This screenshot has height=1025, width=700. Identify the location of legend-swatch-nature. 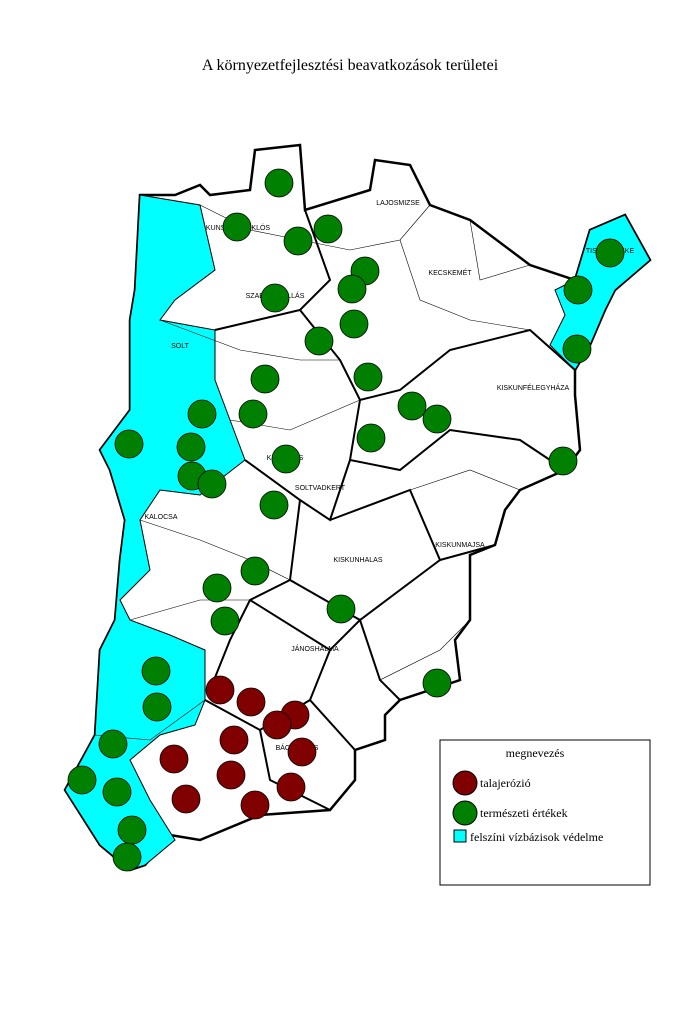
(465, 813).